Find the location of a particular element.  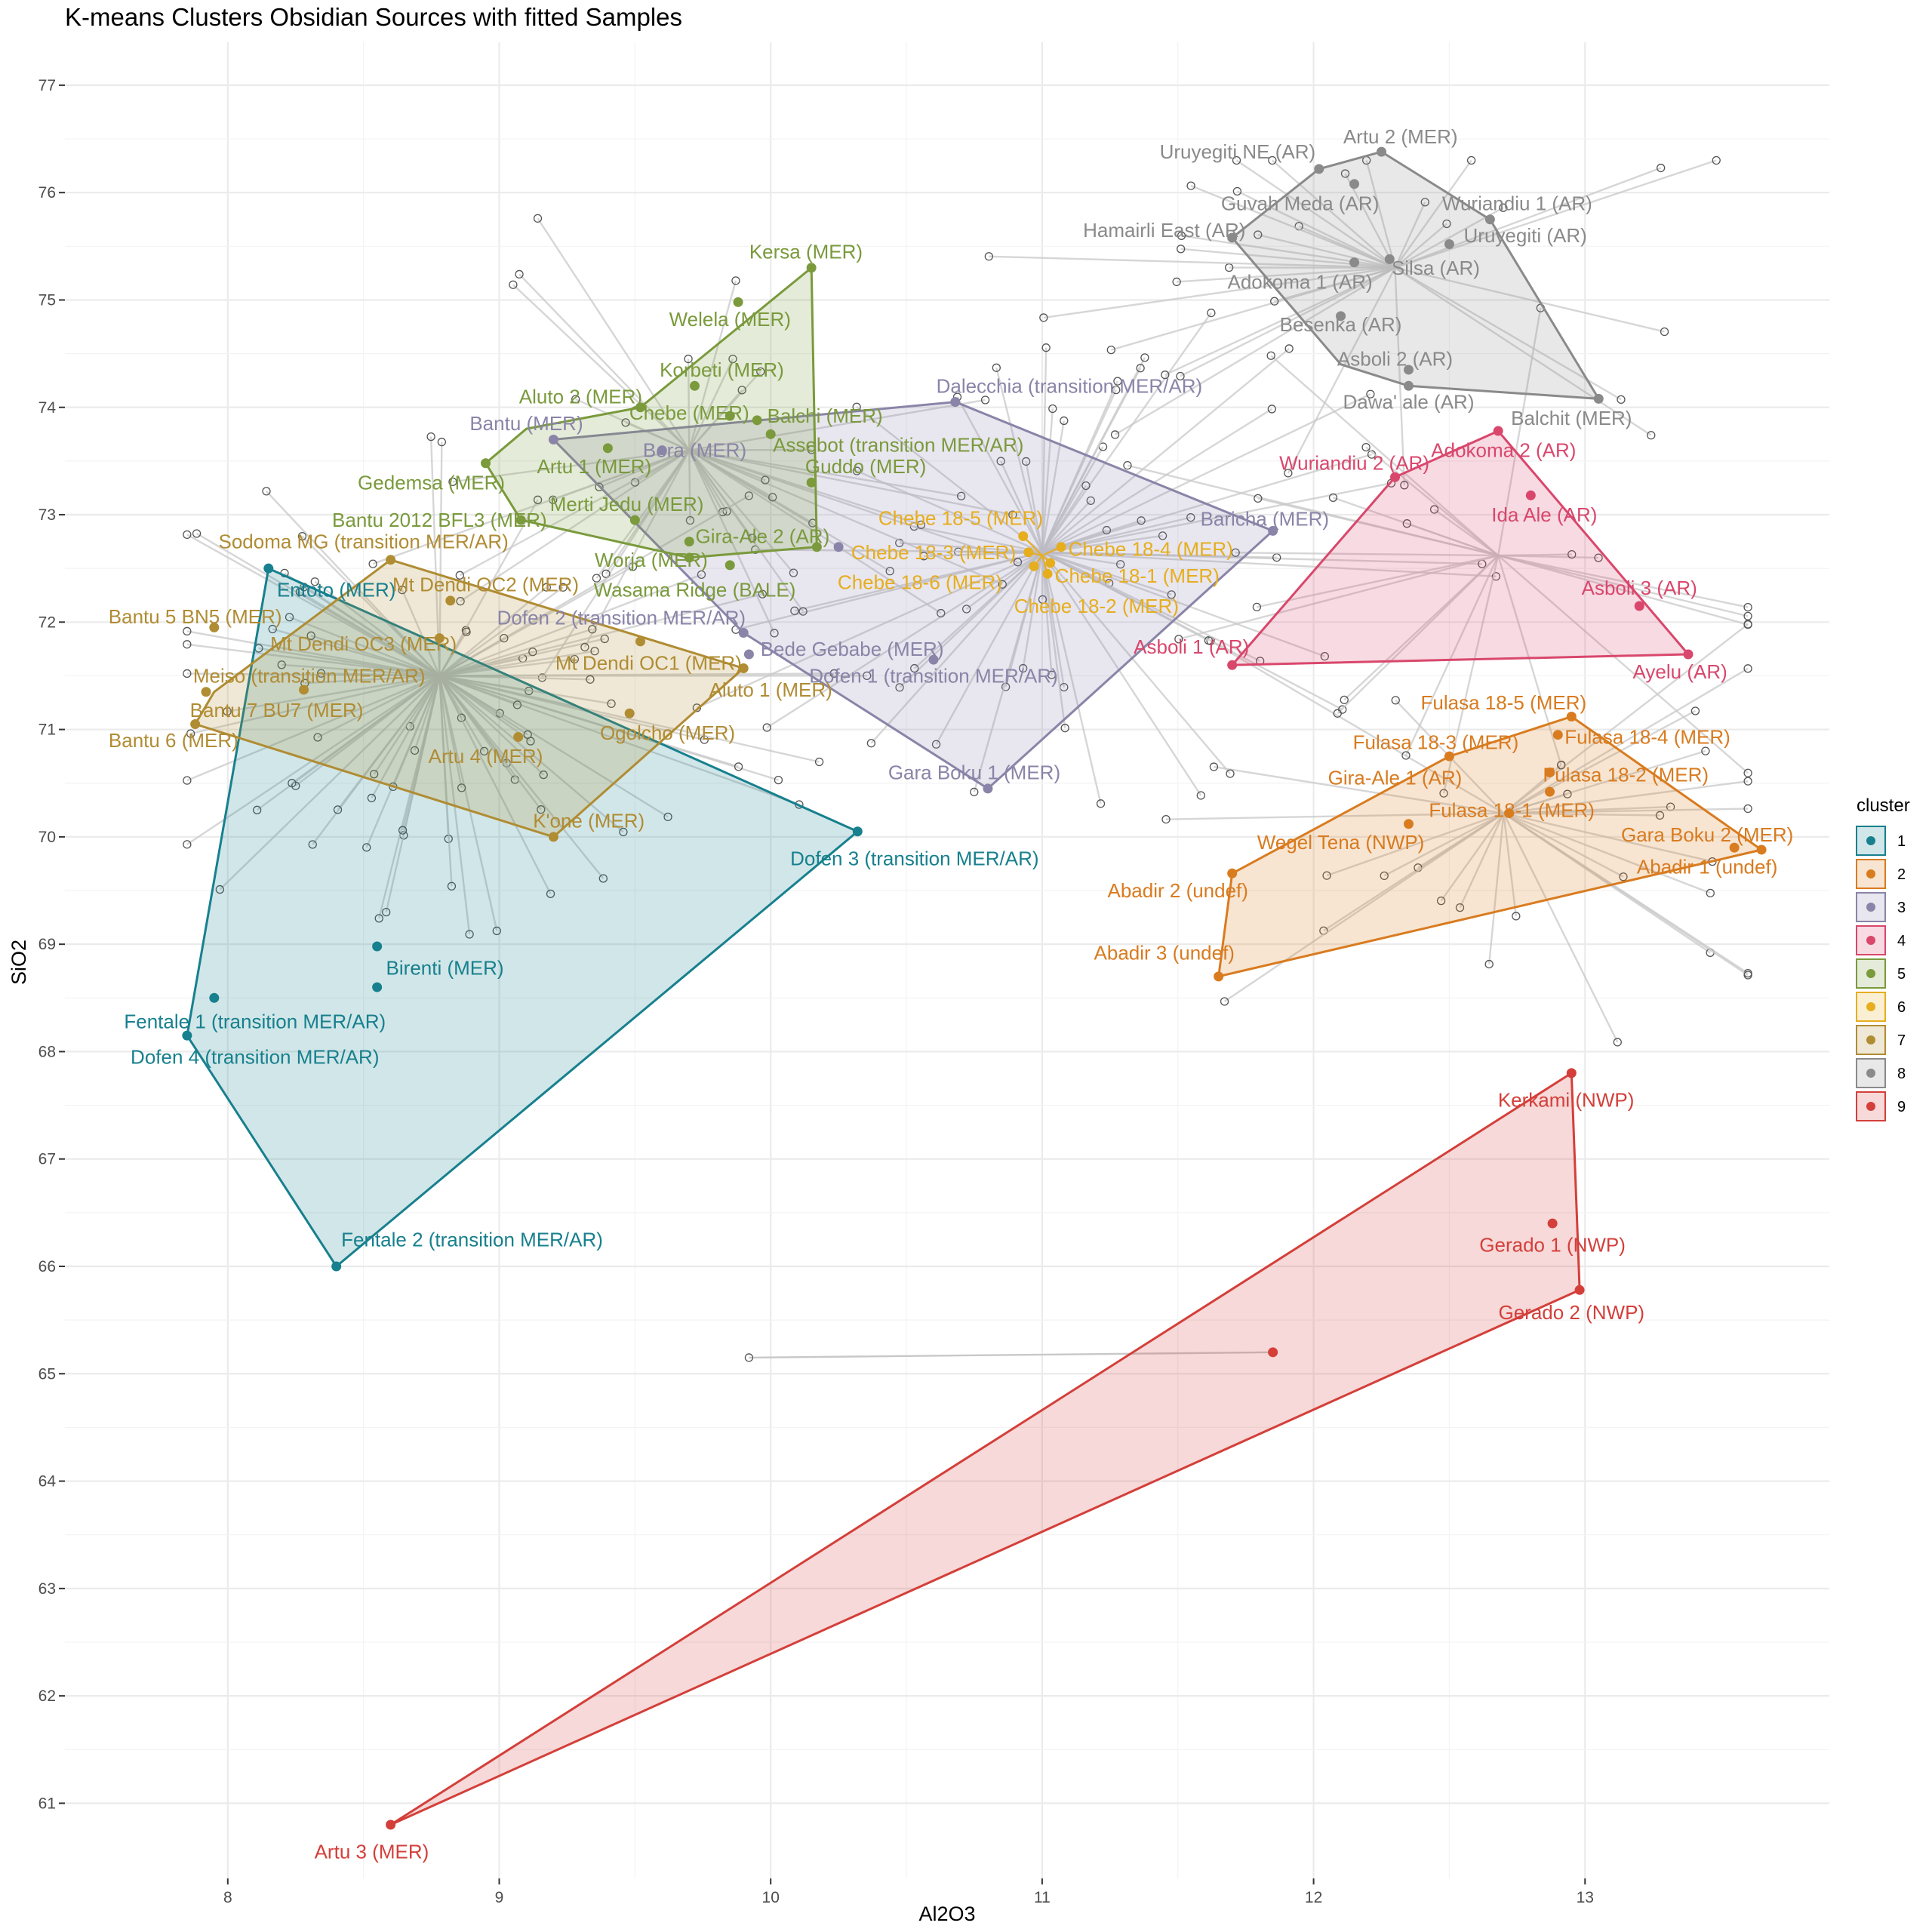

source-label: Fentale 1 (transition MER/AR) is located at coordinates (255, 1022).